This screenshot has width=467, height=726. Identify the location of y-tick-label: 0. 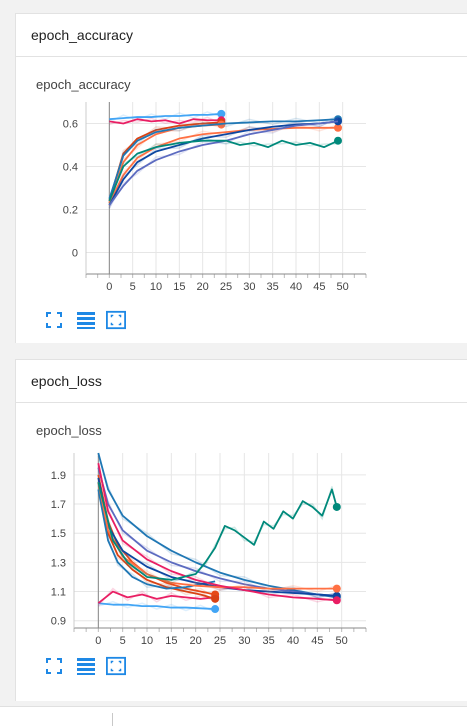
(75, 254).